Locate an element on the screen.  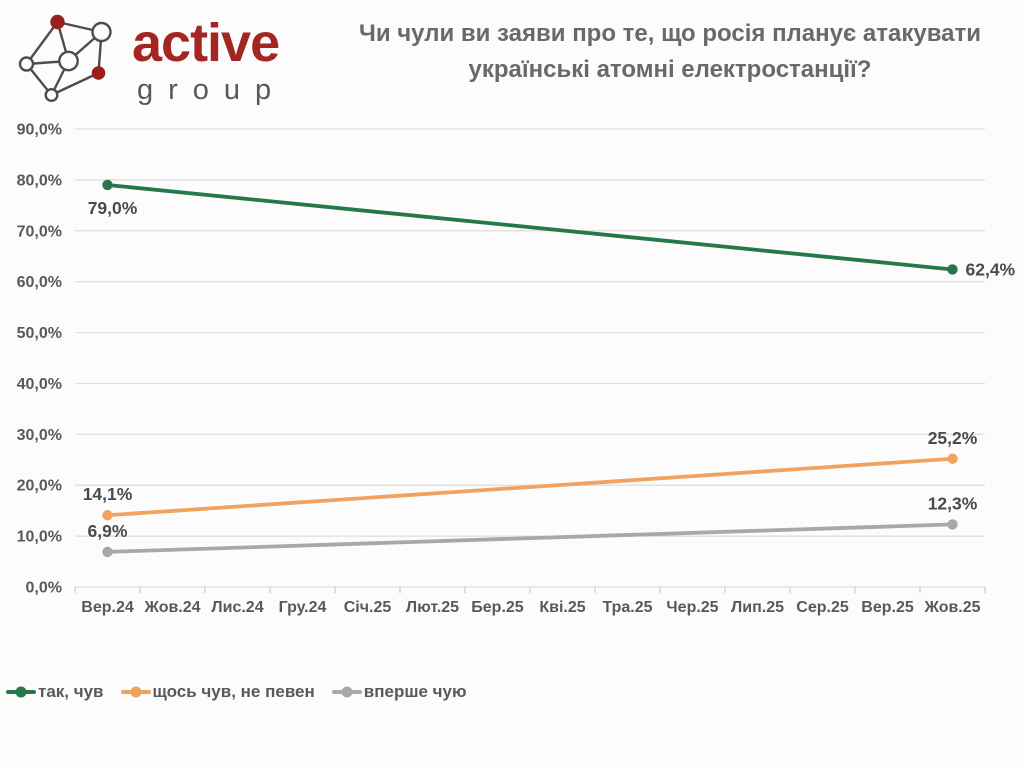
y-axis-label: 20,0% is located at coordinates (39, 486).